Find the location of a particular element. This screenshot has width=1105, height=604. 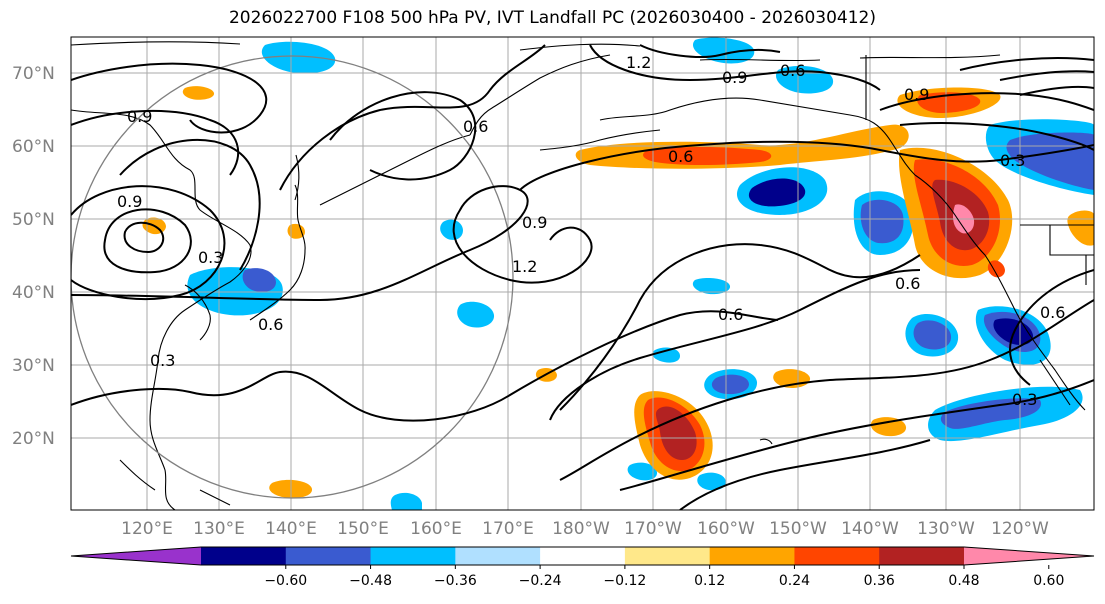

lon-label: 160°E is located at coordinates (436, 529).